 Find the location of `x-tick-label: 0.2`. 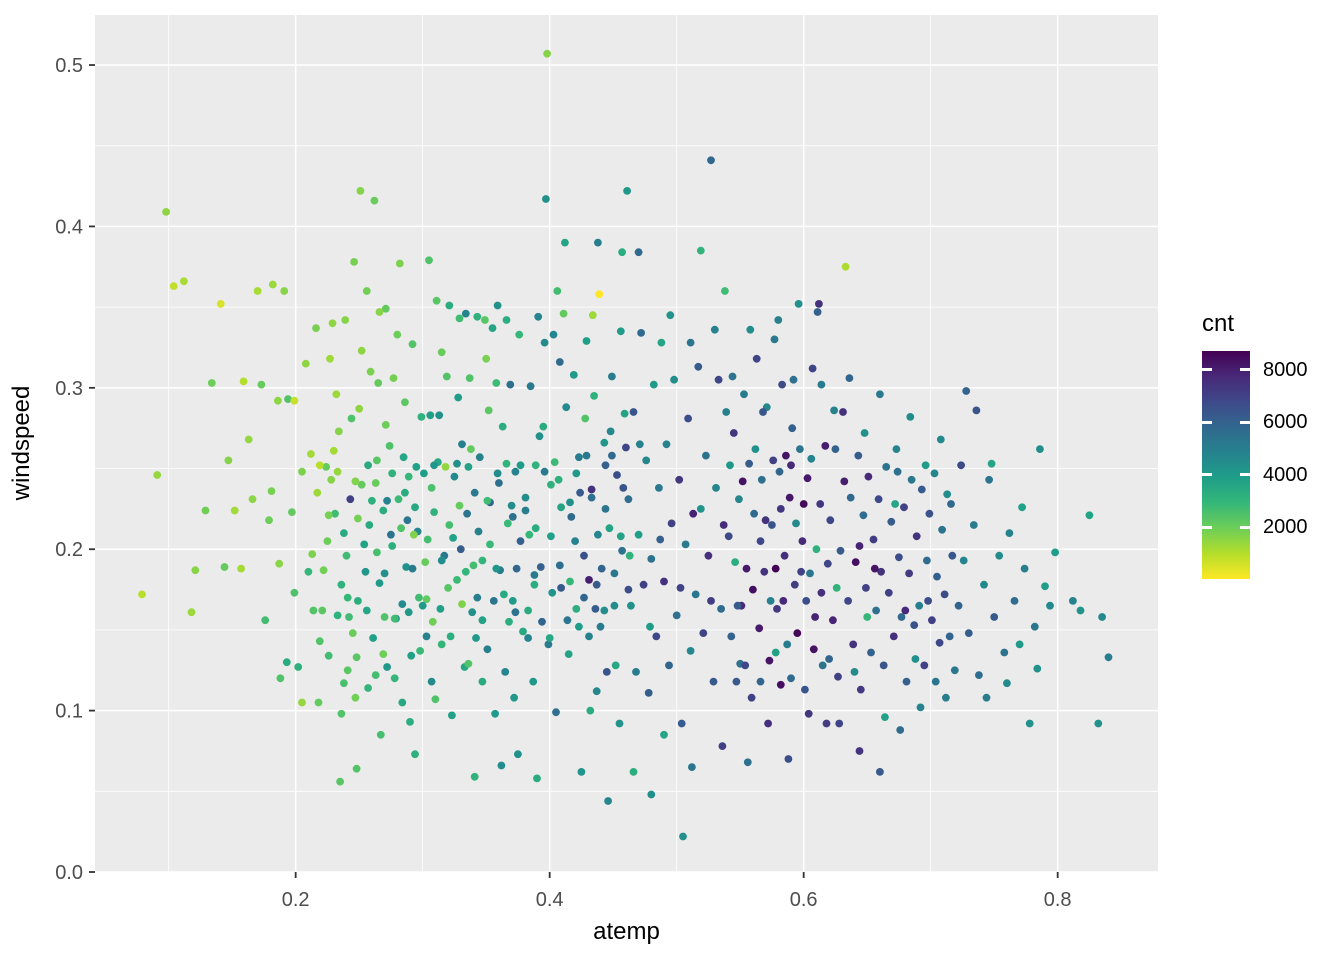

x-tick-label: 0.2 is located at coordinates (296, 900).